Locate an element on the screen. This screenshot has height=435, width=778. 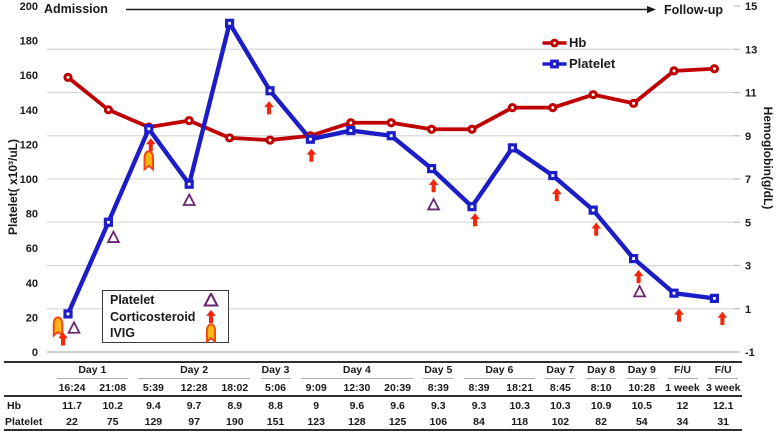
hb-value-cell: 11.7 is located at coordinates (72, 405).